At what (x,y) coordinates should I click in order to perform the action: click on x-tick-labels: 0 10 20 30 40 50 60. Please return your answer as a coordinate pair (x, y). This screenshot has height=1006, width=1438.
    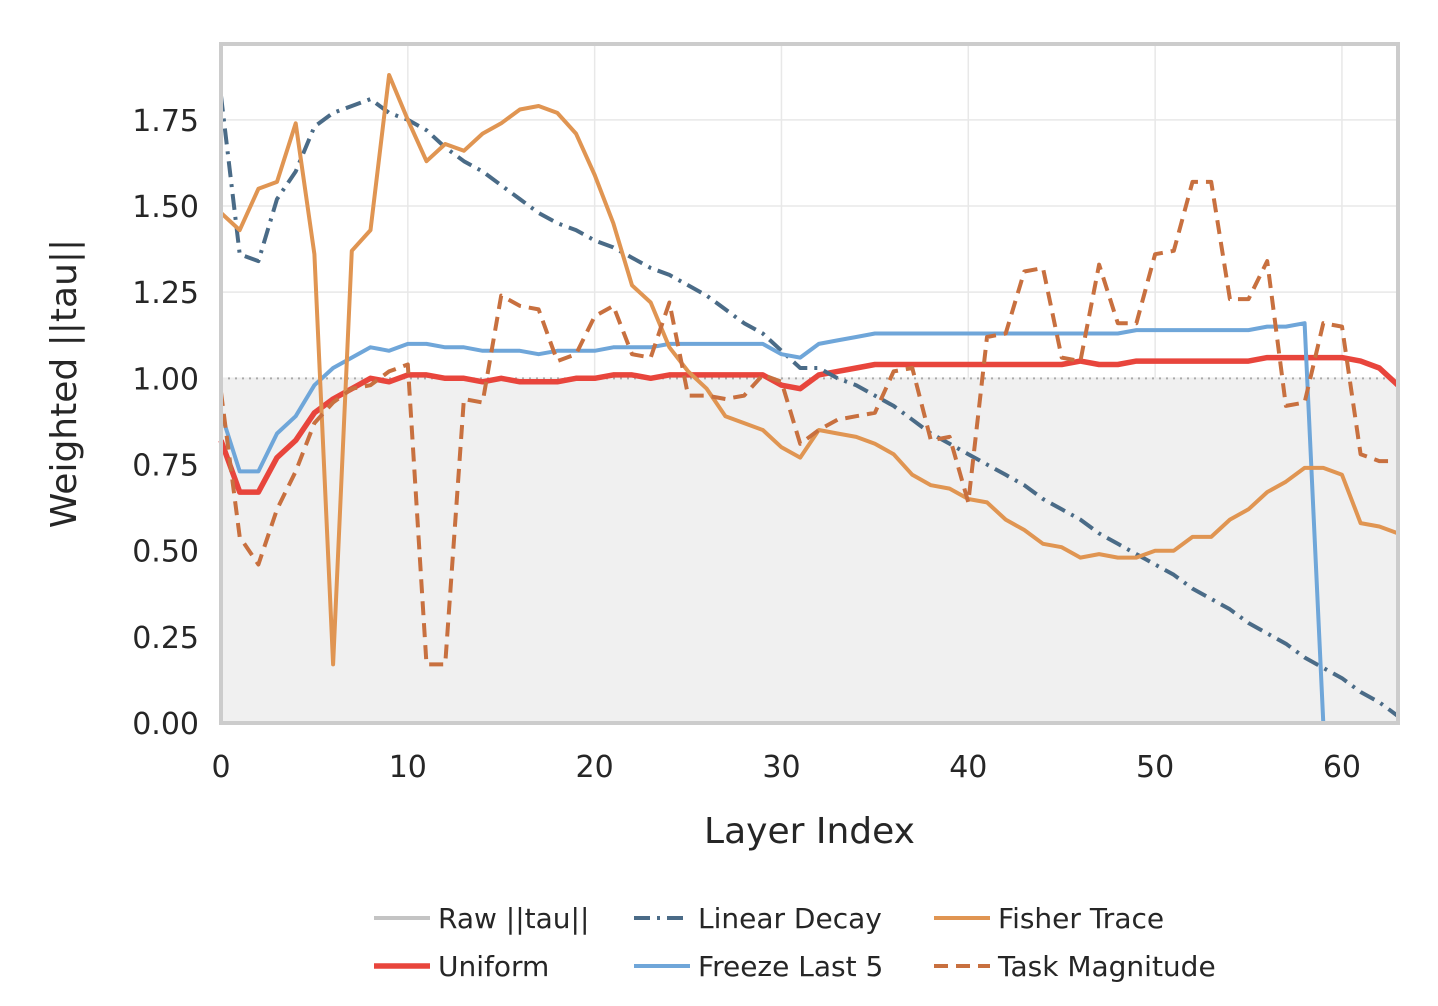
    Looking at the image, I should click on (786, 767).